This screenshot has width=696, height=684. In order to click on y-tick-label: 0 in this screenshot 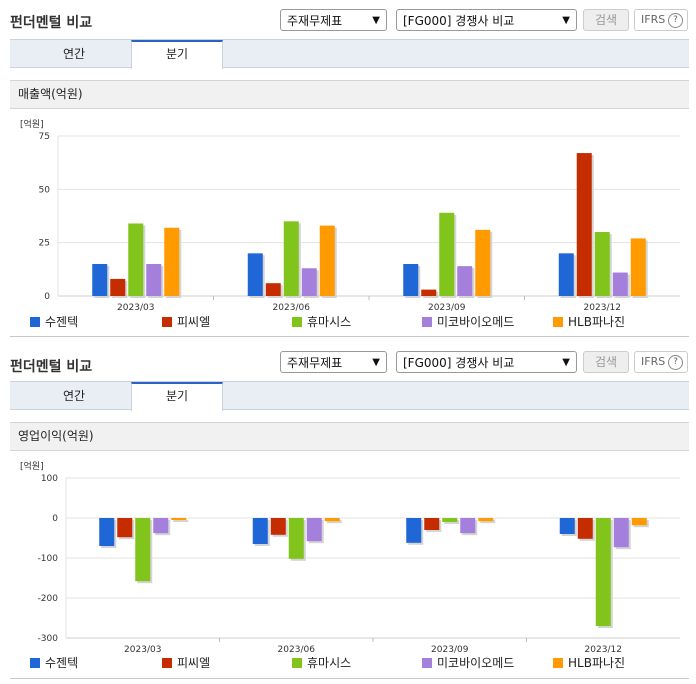, I will do `click(55, 519)`.